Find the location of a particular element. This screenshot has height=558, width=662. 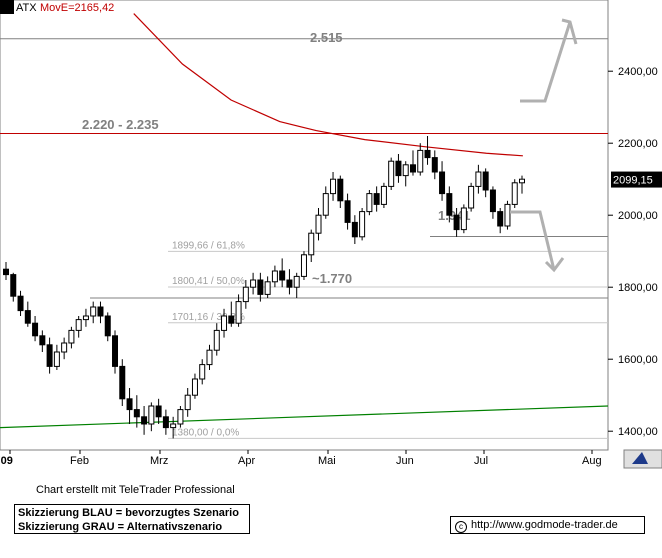

x-tick-label: Mrz is located at coordinates (159, 461).